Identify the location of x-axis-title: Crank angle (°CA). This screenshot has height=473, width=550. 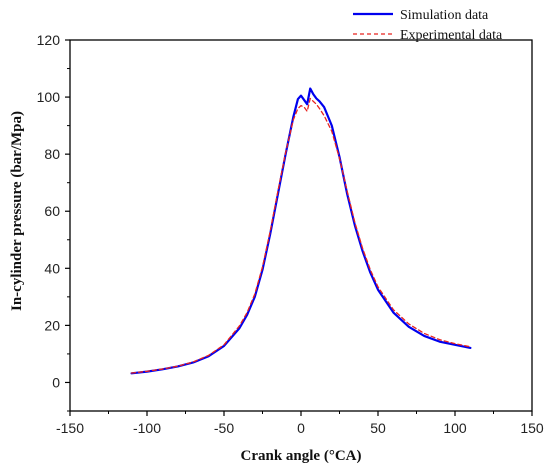
(301, 456).